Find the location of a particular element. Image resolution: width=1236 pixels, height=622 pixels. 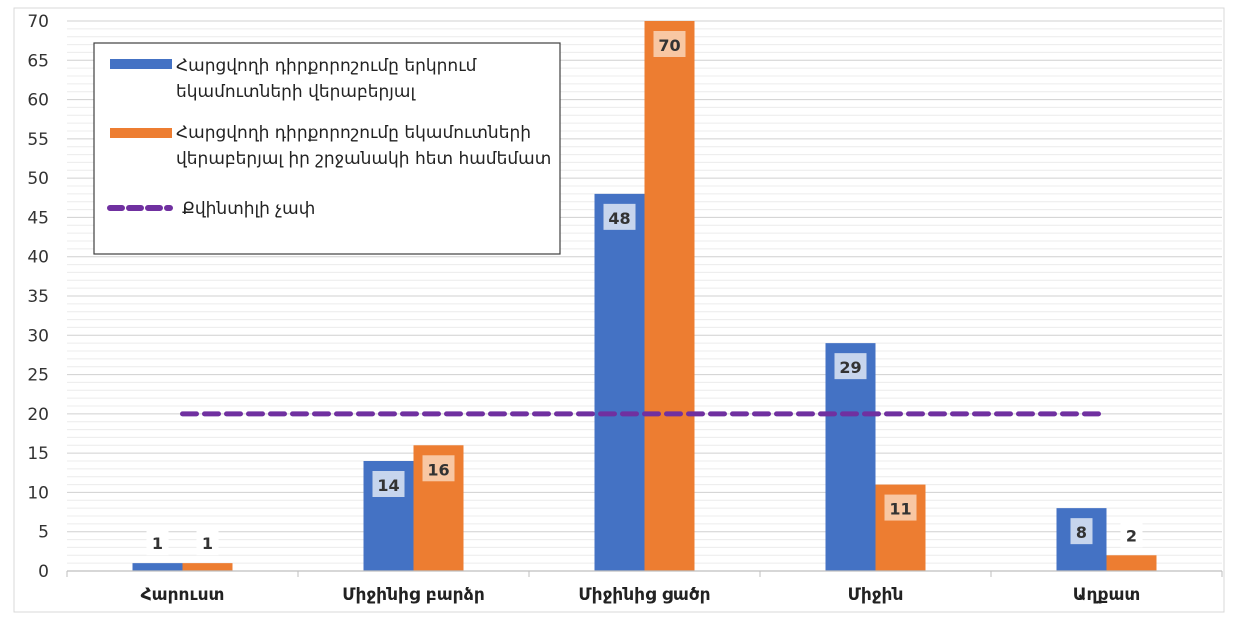

x-tick-label: Միջին is located at coordinates (876, 595).